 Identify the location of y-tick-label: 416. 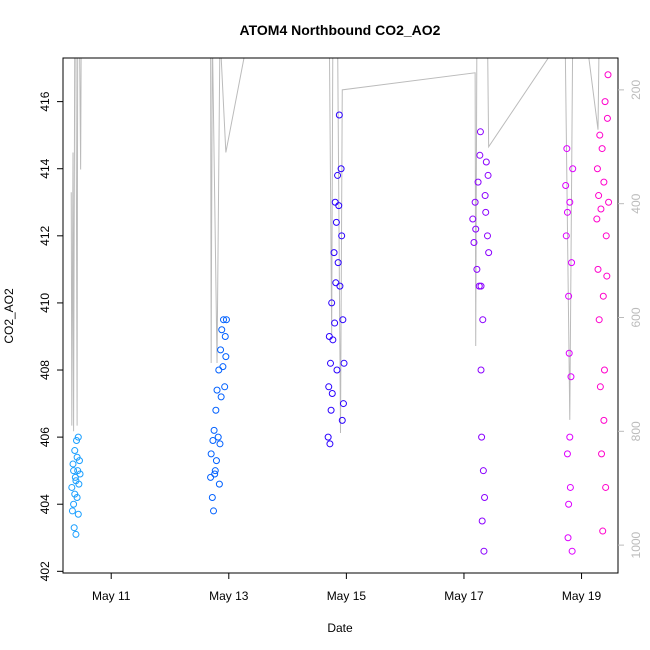
(45, 101).